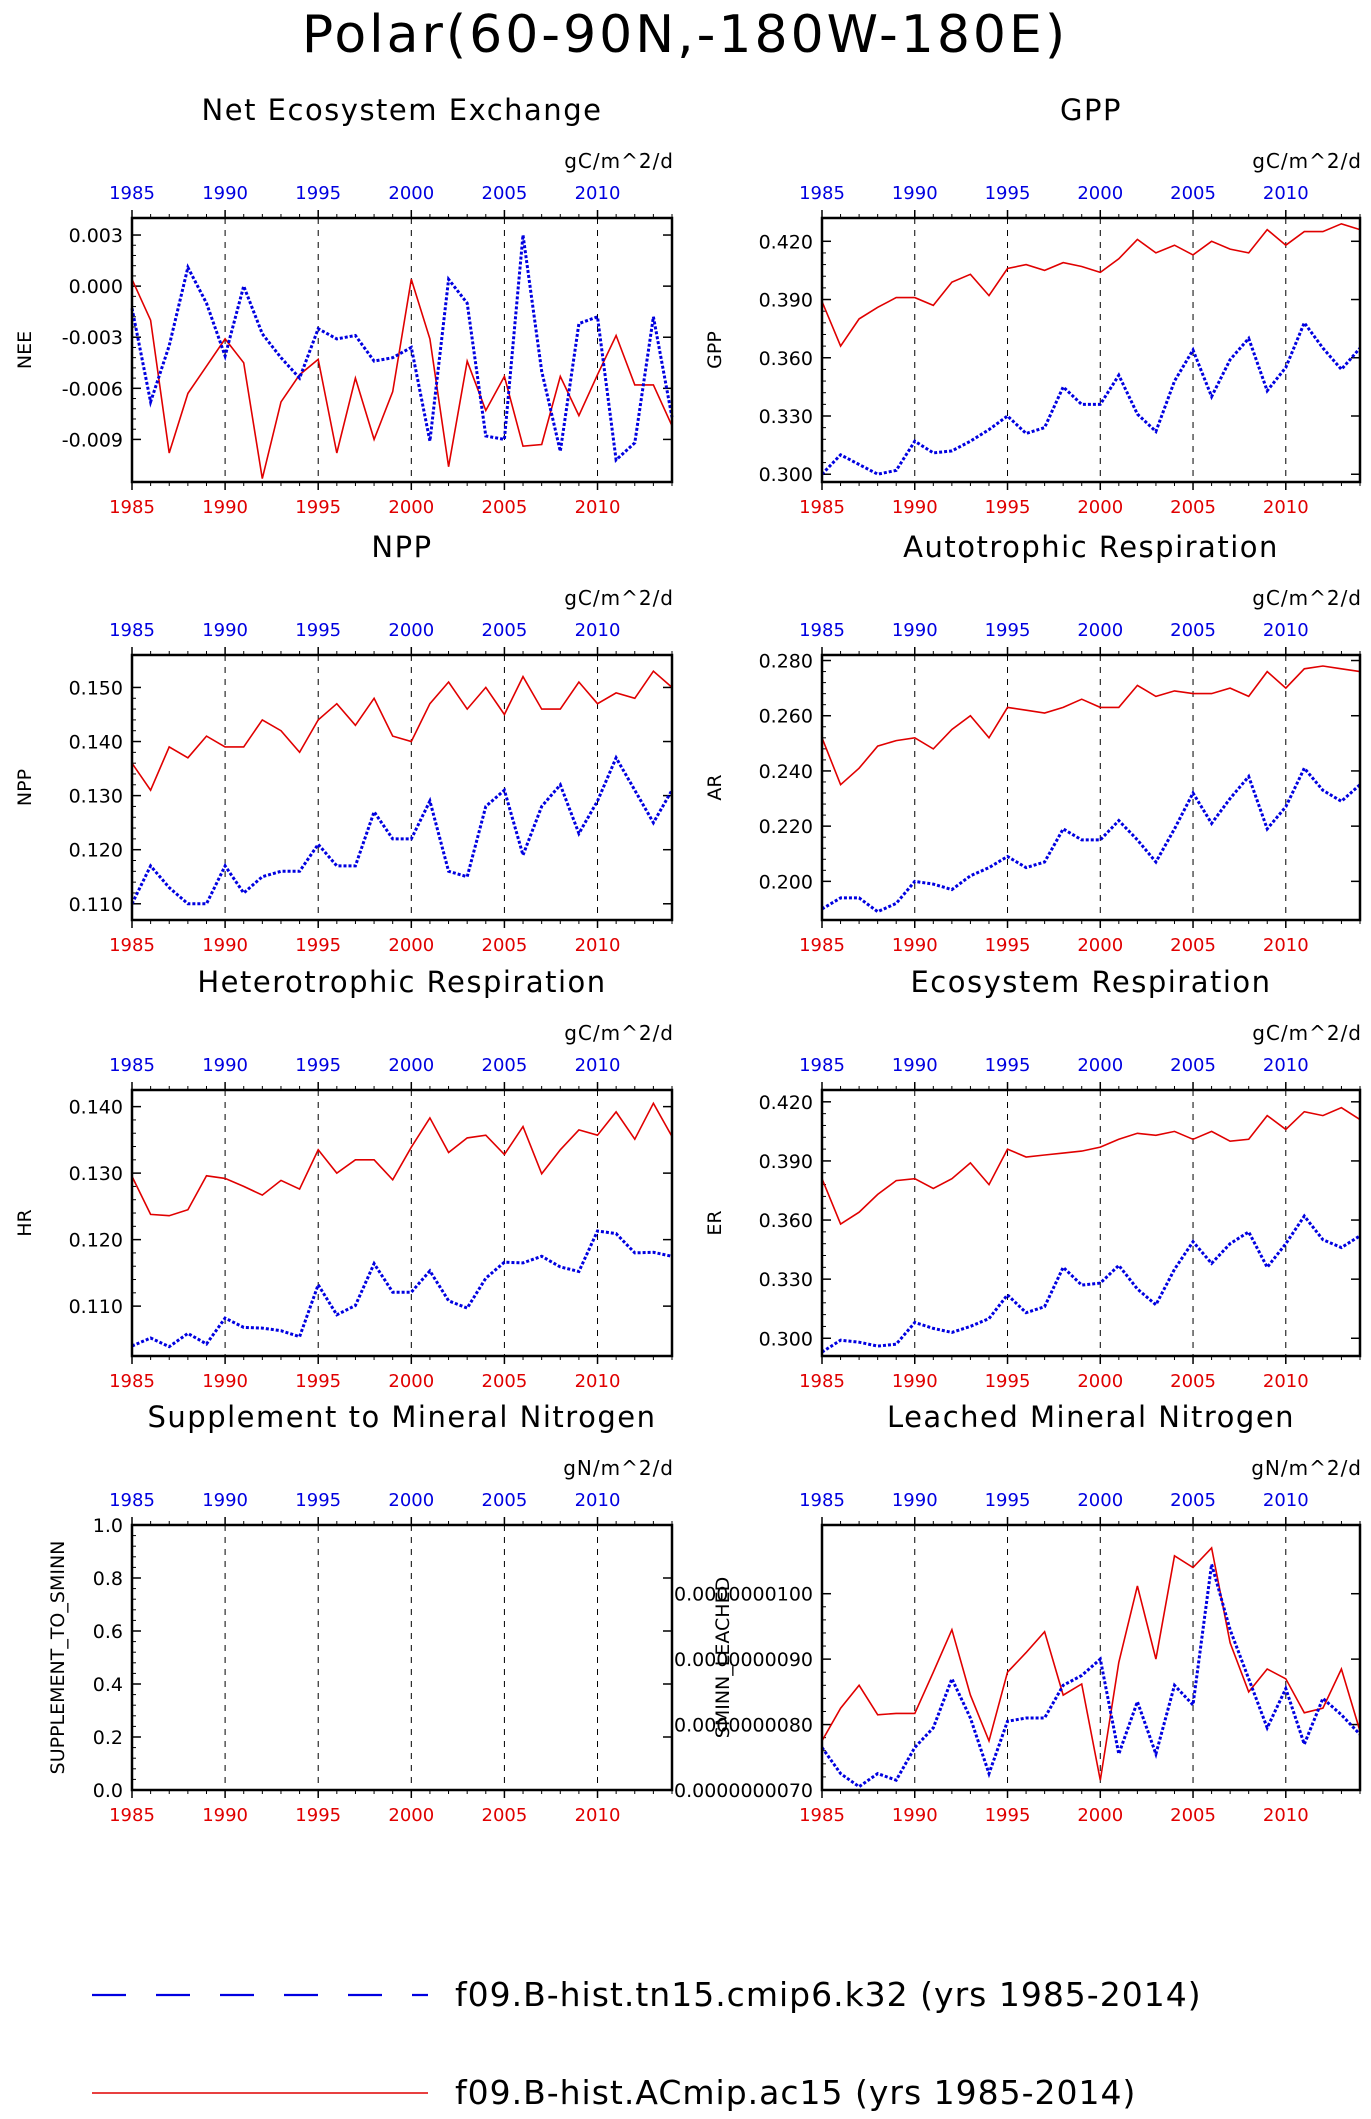 Image resolution: width=1371 pixels, height=2119 pixels. What do you see at coordinates (25, 787) in the screenshot?
I see `y-axis-label: NPP` at bounding box center [25, 787].